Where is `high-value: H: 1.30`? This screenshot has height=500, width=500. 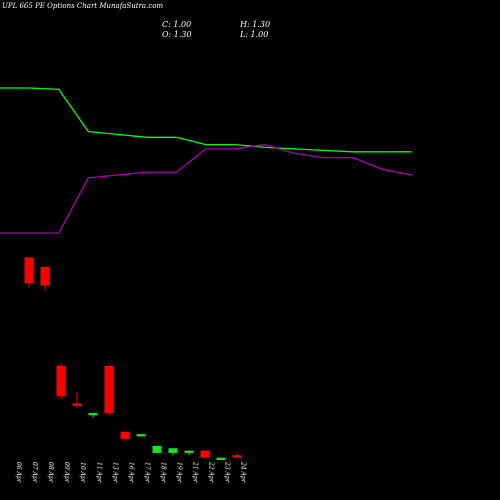
high-value: H: 1.30 is located at coordinates (255, 24).